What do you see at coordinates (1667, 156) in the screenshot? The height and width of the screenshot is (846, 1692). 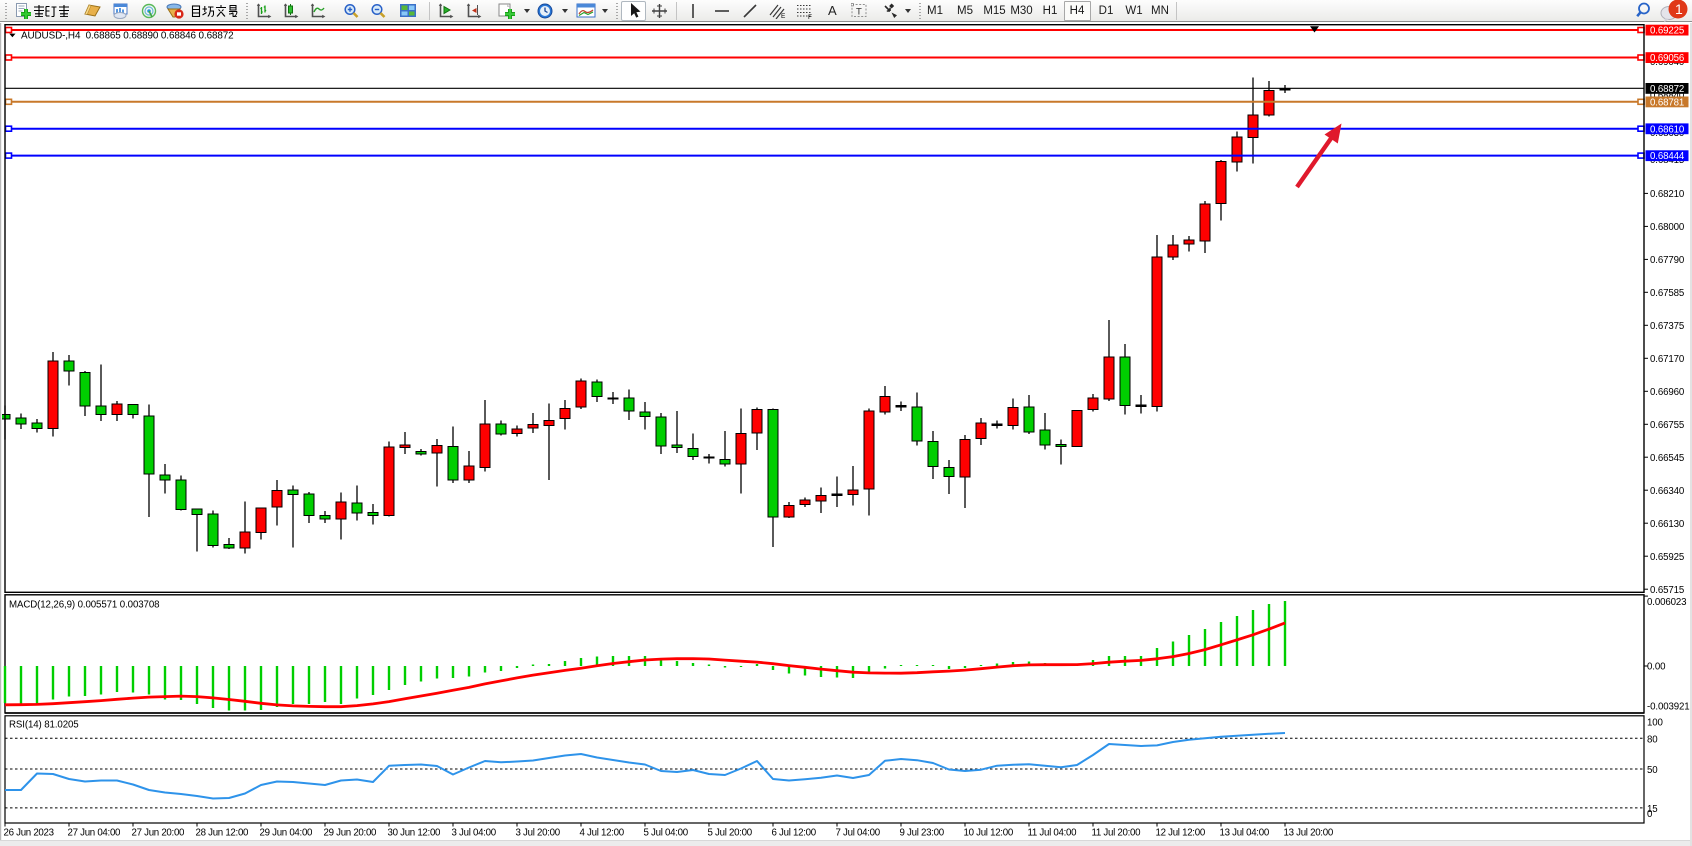 I see `svg-text: 0.68444` at bounding box center [1667, 156].